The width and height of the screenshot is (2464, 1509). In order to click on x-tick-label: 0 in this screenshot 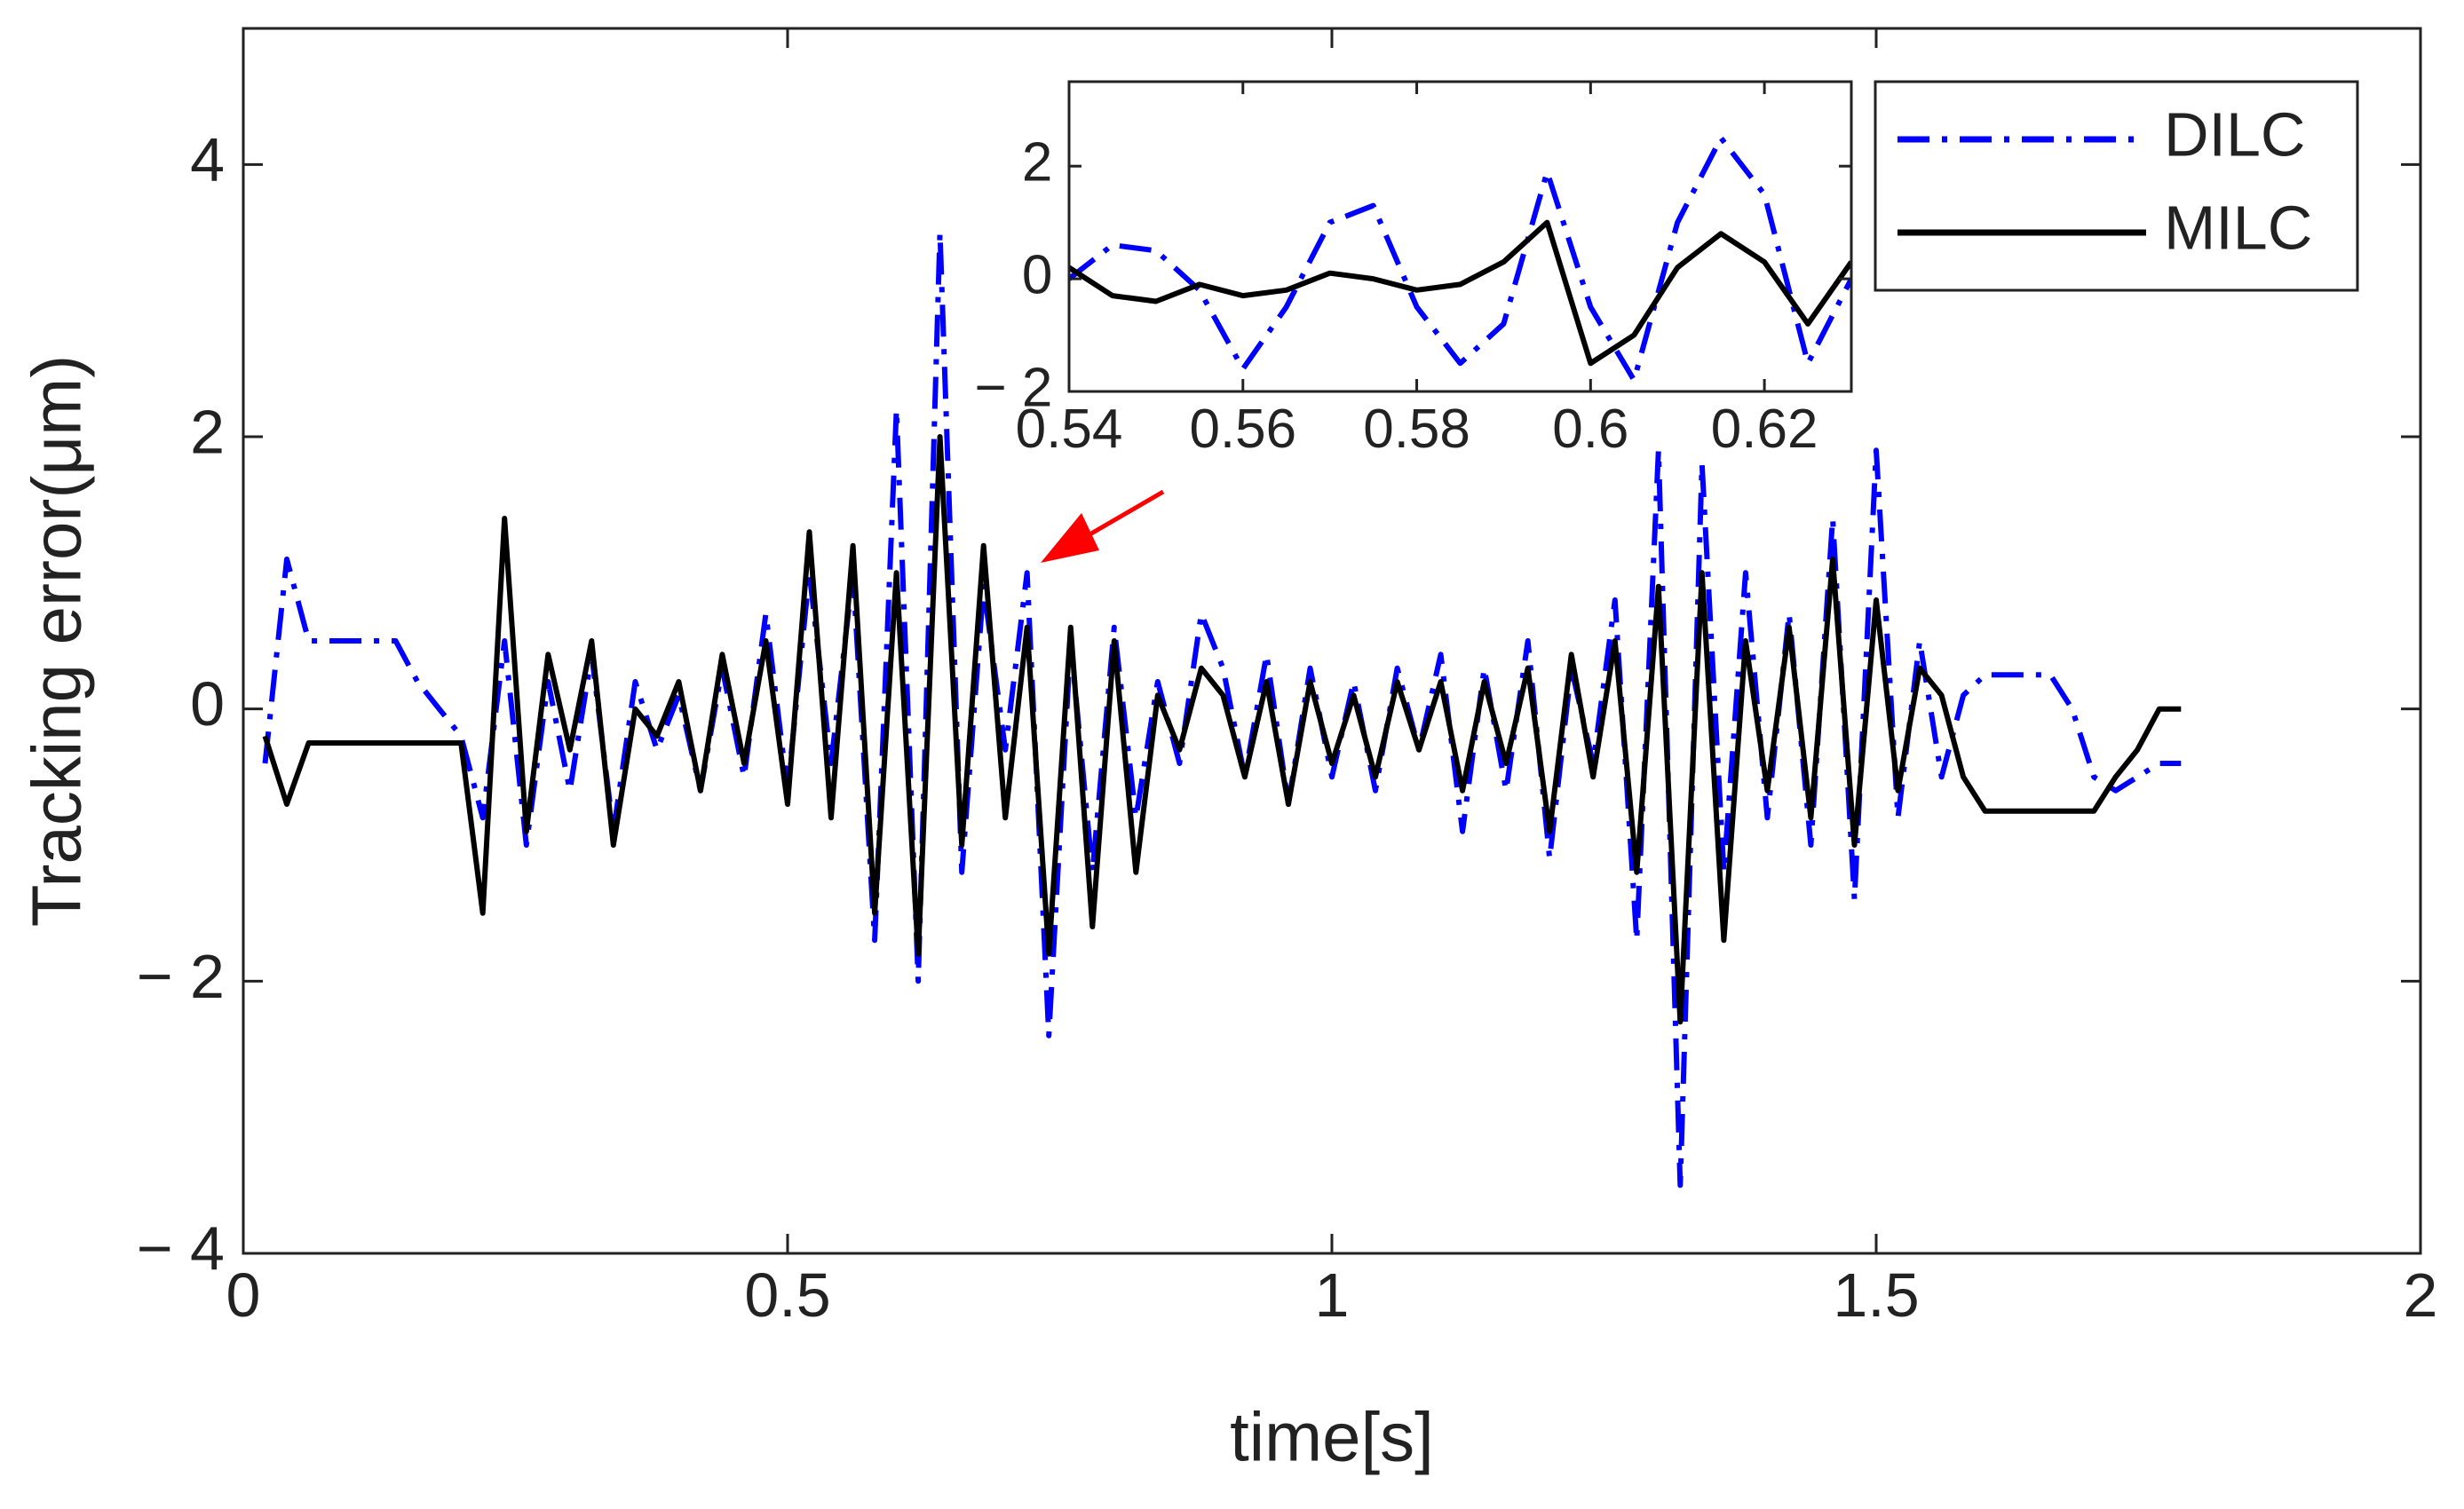, I will do `click(244, 1295)`.